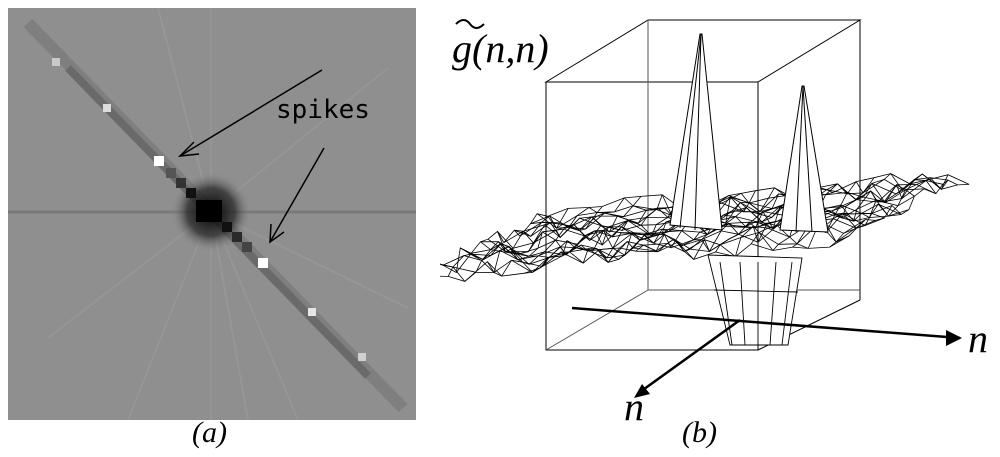  Describe the element at coordinates (209, 211) in the screenshot. I see `core-center` at that location.